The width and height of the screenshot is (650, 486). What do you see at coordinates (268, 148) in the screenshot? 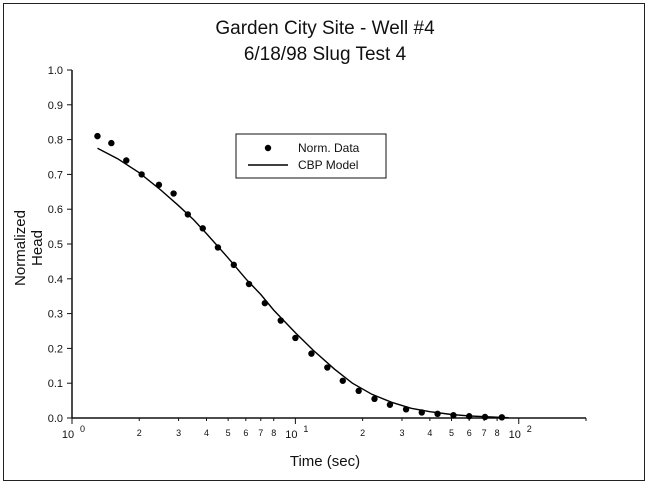
I see `legend-marker-swatch` at bounding box center [268, 148].